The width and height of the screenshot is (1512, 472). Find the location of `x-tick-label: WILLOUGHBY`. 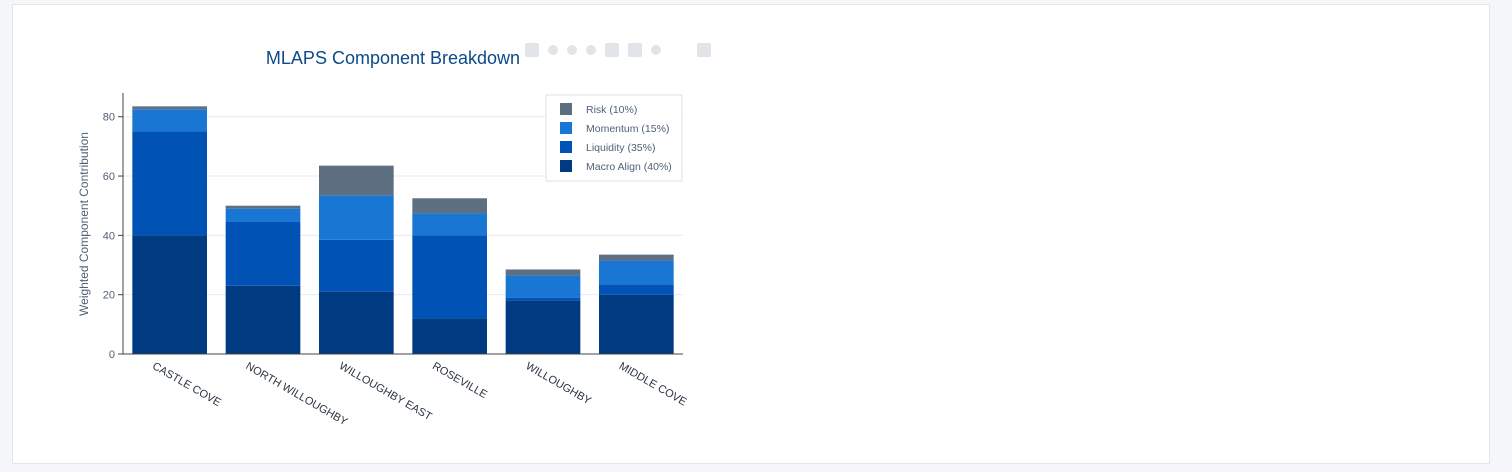

x-tick-label: WILLOUGHBY is located at coordinates (559, 383).